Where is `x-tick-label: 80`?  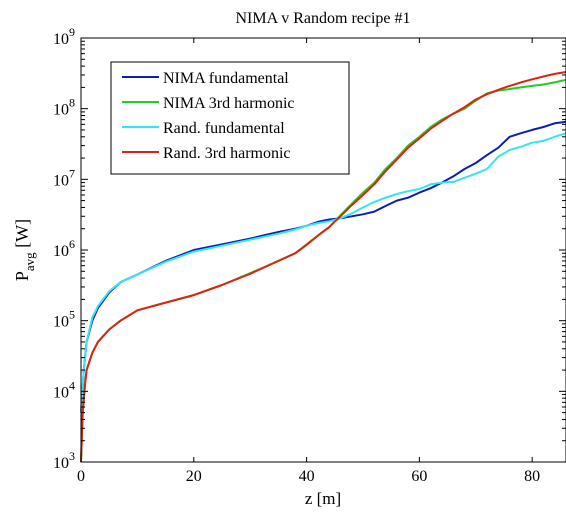
x-tick-label: 80 is located at coordinates (532, 476).